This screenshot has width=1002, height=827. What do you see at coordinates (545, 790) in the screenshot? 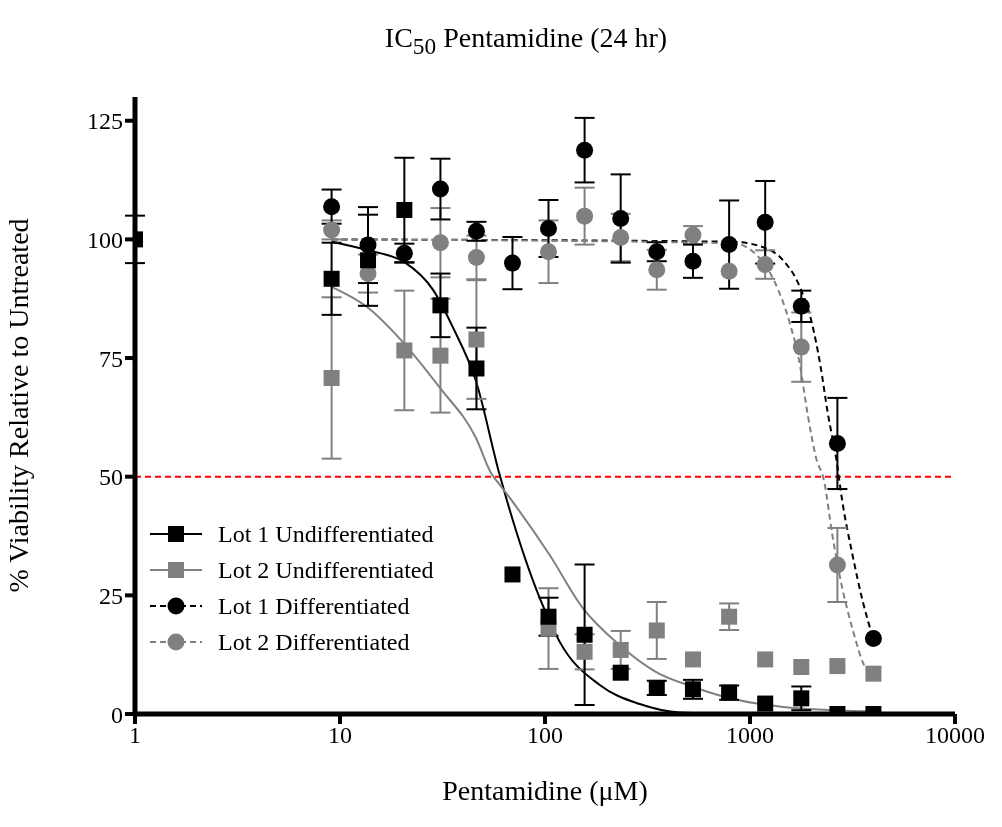
I see `x-axis-title: Pentamidine (μM)` at bounding box center [545, 790].